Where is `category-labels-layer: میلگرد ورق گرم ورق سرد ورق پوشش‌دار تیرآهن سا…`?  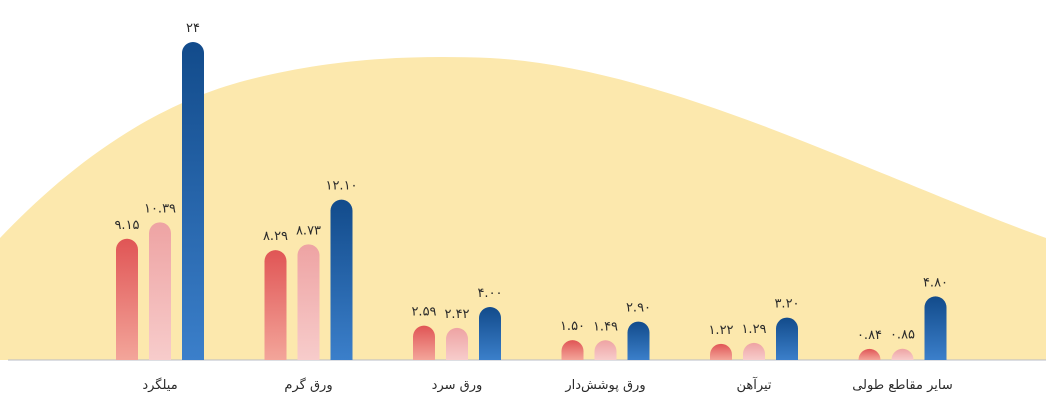 category-labels-layer: میلگرد ورق گرم ورق سرد ورق پوشش‌دار تیرآهن سا… is located at coordinates (547, 384).